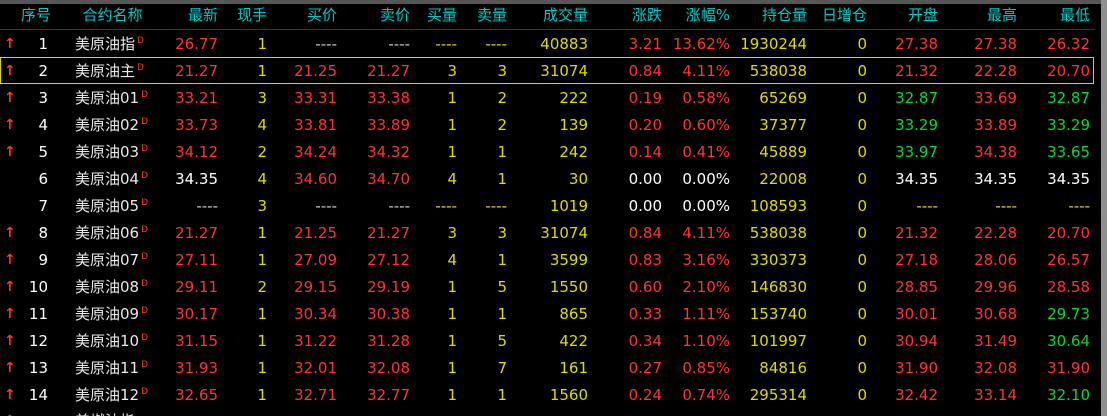 The image size is (1107, 416). I want to click on cell-last: 31.93, so click(197, 367).